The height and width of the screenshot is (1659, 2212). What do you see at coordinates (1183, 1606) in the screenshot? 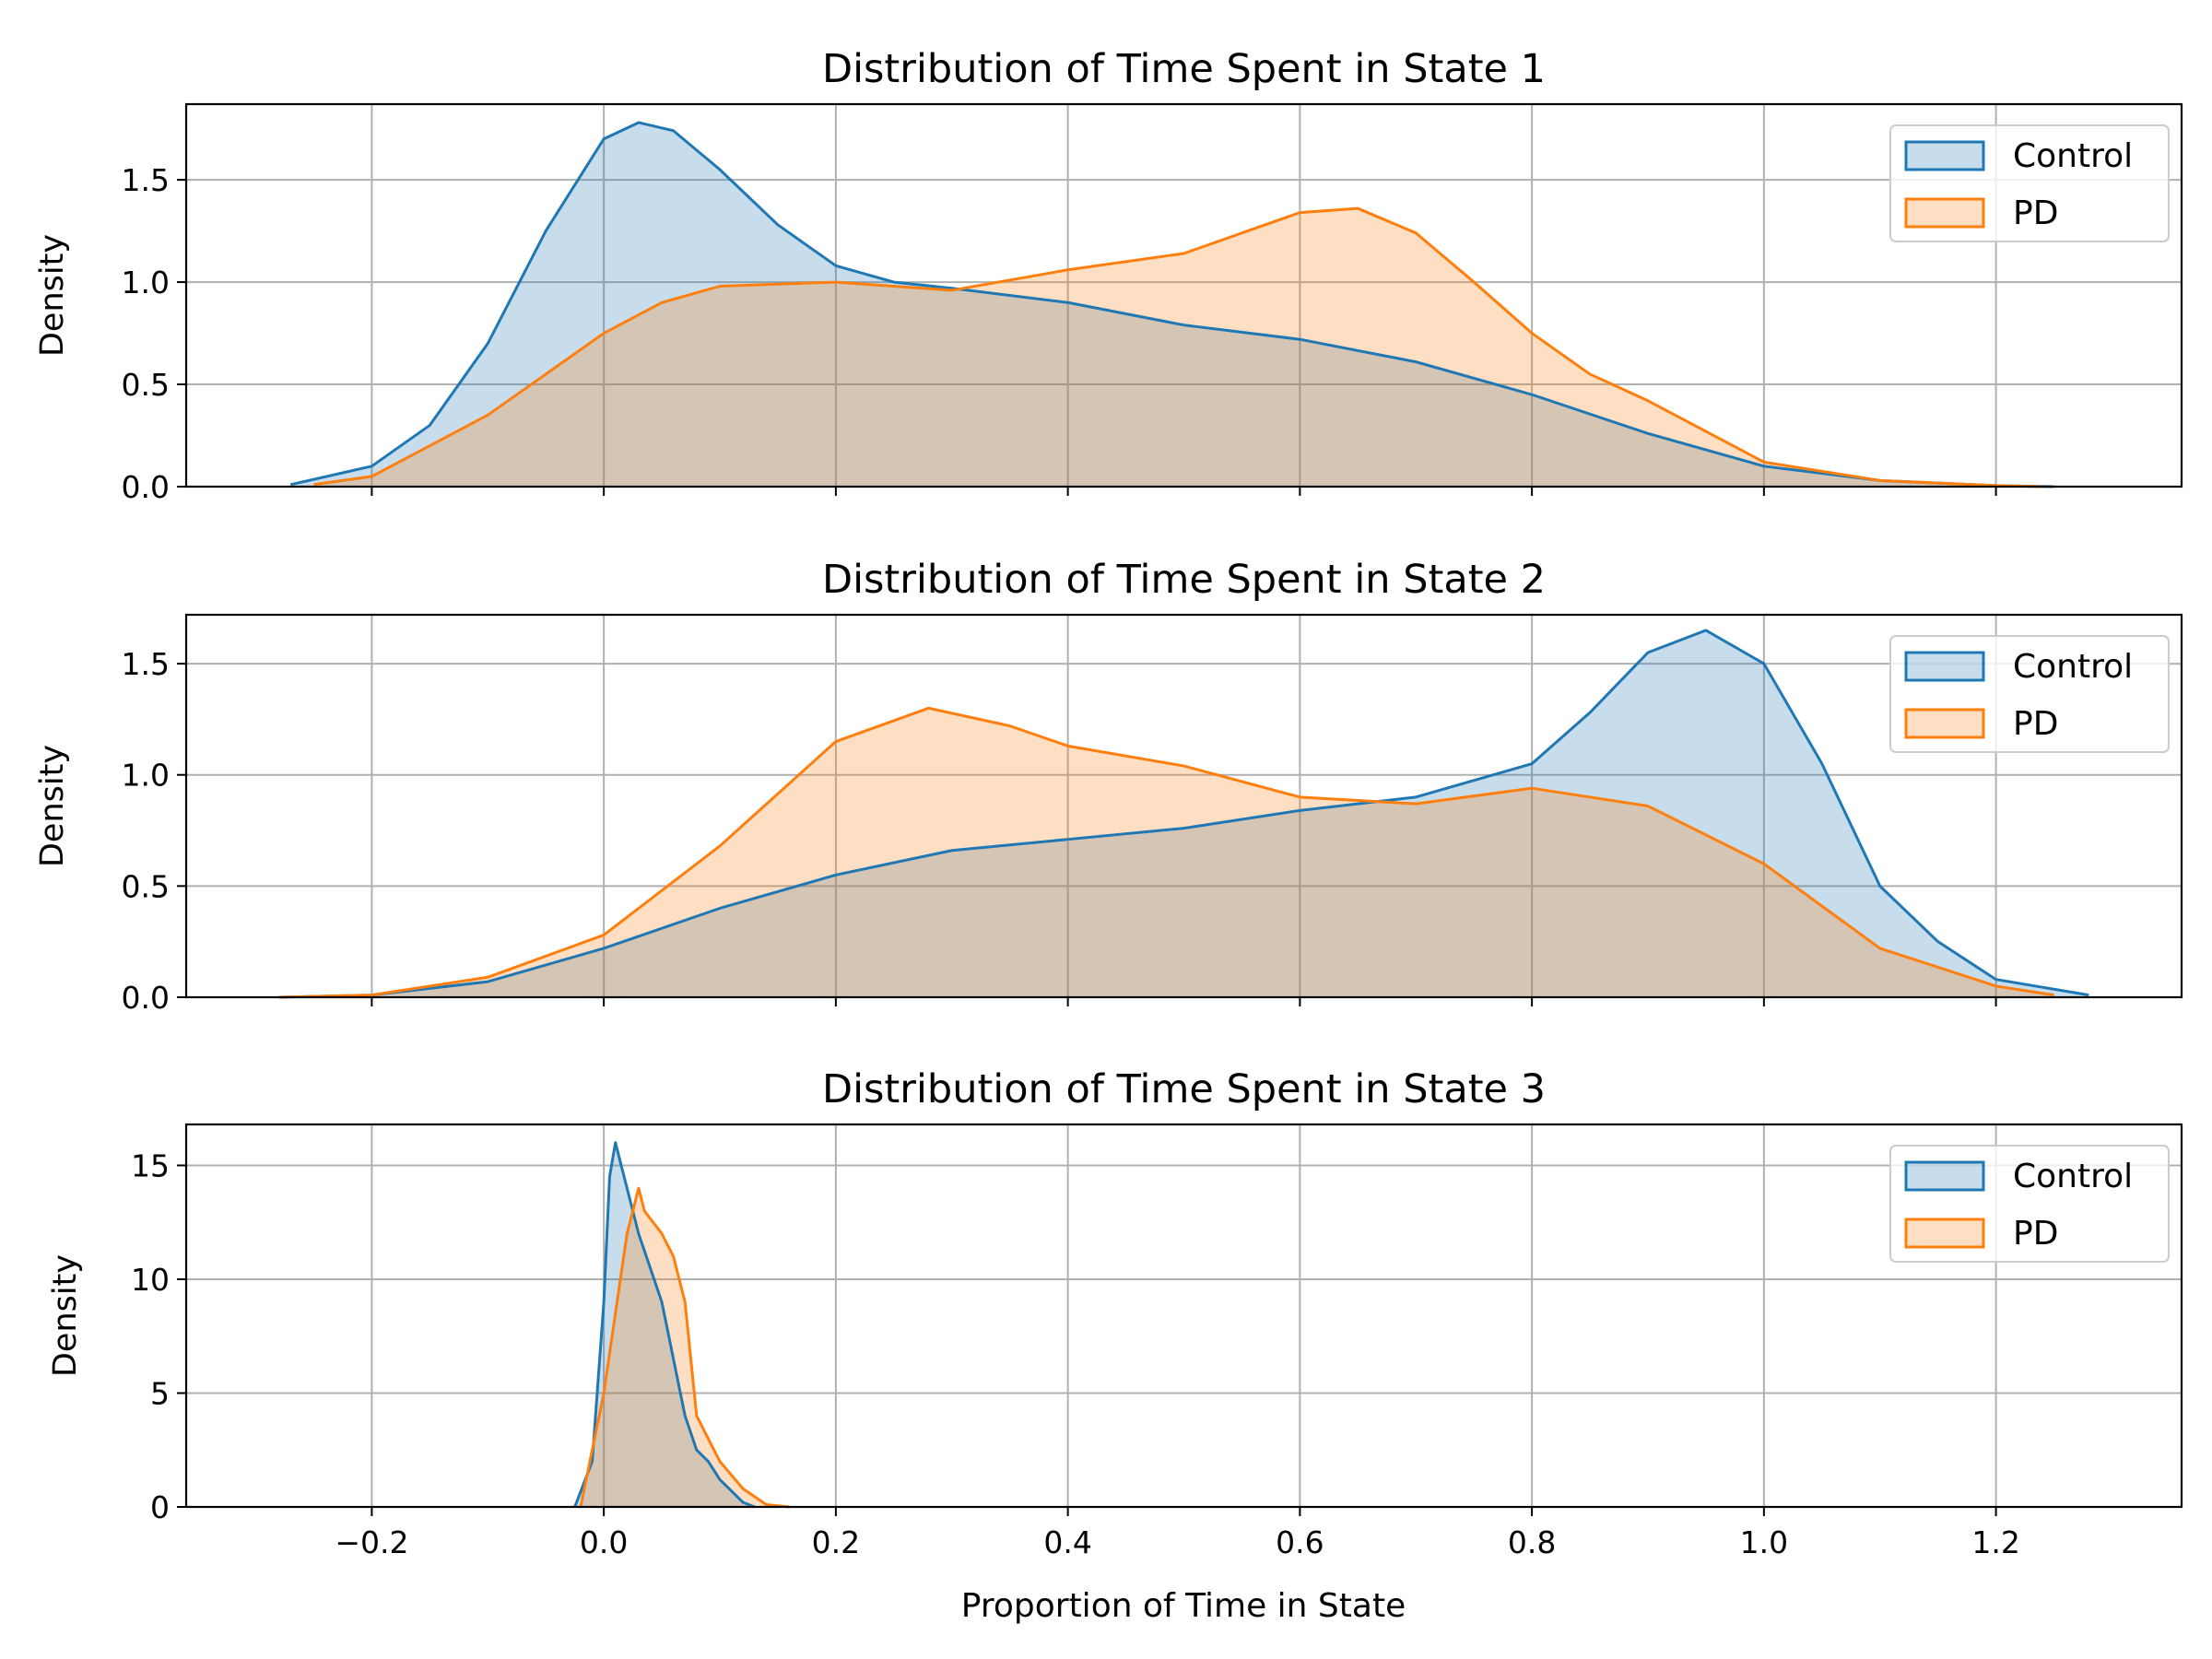
I see `x-axis-label: Proportion of Time in State` at bounding box center [1183, 1606].